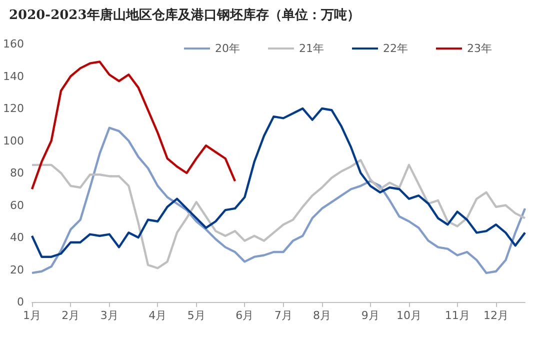 This screenshot has width=537, height=342. What do you see at coordinates (133, 125) in the screenshot?
I see `line-series` at bounding box center [133, 125].